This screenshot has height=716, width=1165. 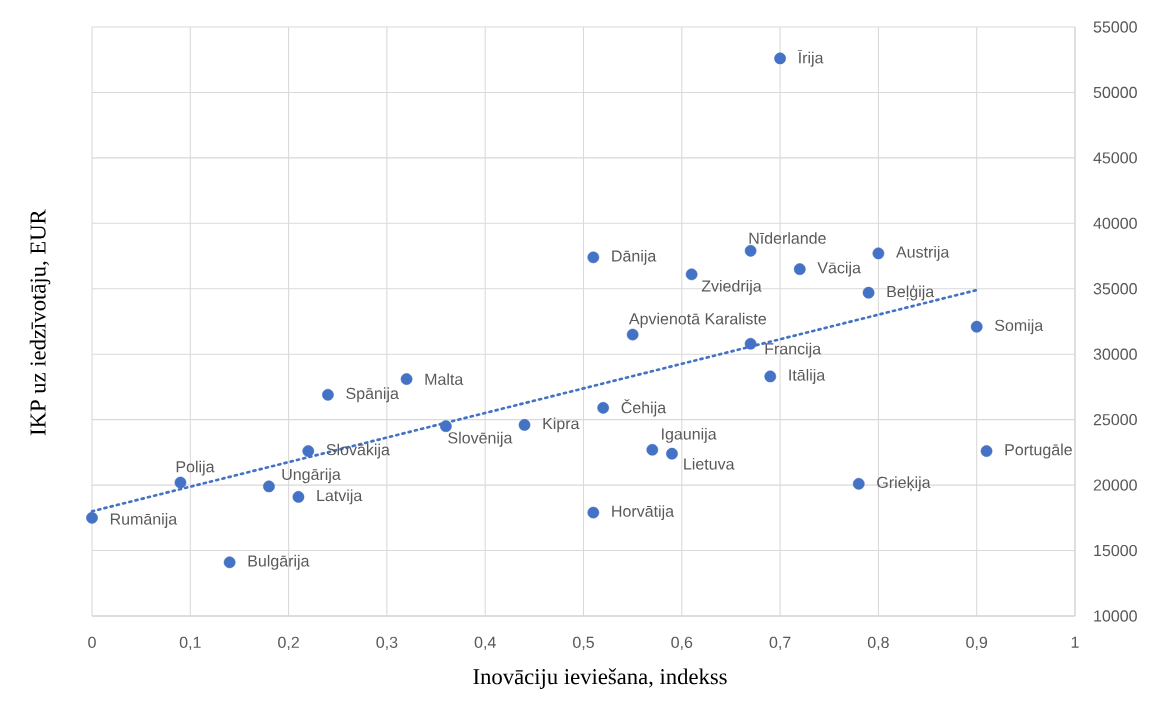 What do you see at coordinates (1115, 92) in the screenshot?
I see `y-tick-label: 50000` at bounding box center [1115, 92].